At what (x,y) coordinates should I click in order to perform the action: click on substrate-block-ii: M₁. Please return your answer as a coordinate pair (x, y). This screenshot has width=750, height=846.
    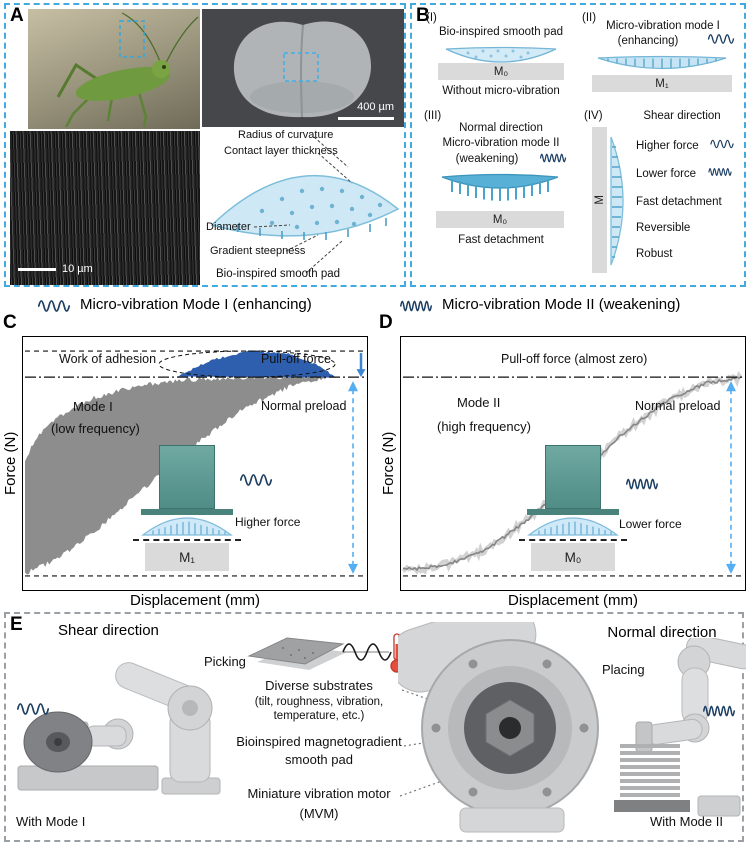
    Looking at the image, I should click on (662, 83).